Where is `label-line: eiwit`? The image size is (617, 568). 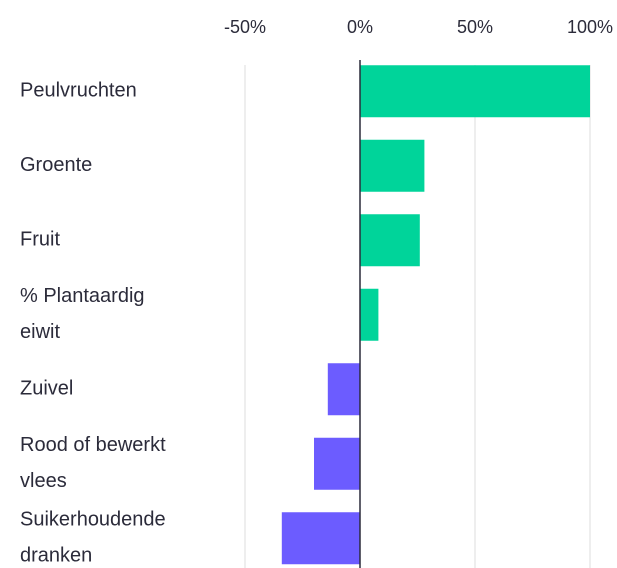
label-line: eiwit is located at coordinates (40, 332).